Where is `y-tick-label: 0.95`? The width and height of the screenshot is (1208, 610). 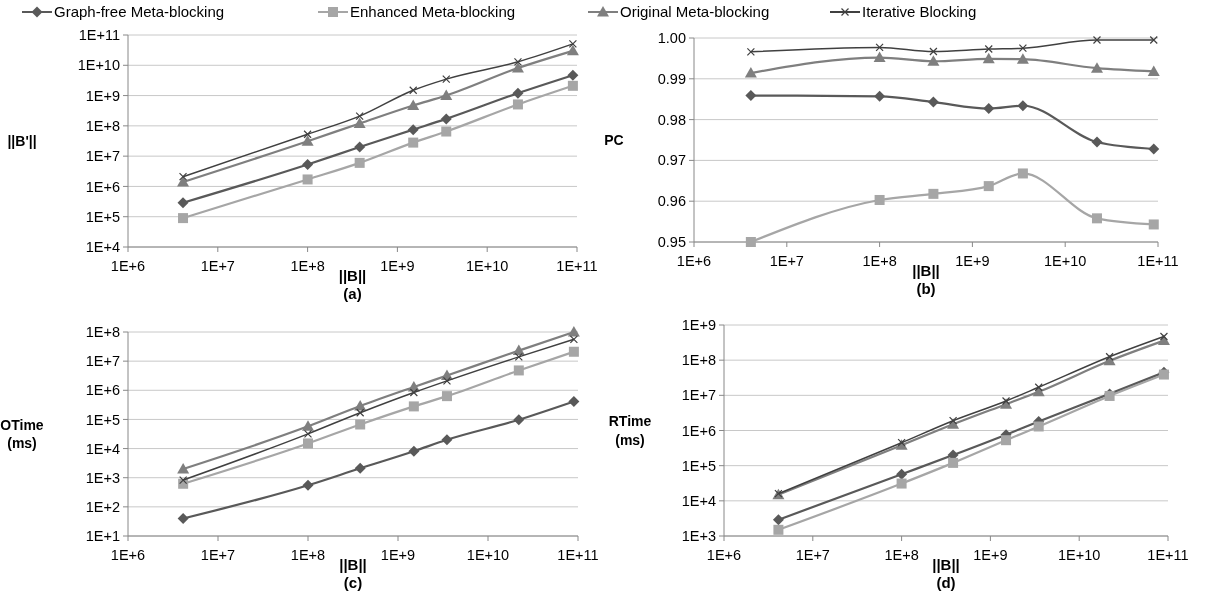
y-tick-label: 0.95 is located at coordinates (671, 242).